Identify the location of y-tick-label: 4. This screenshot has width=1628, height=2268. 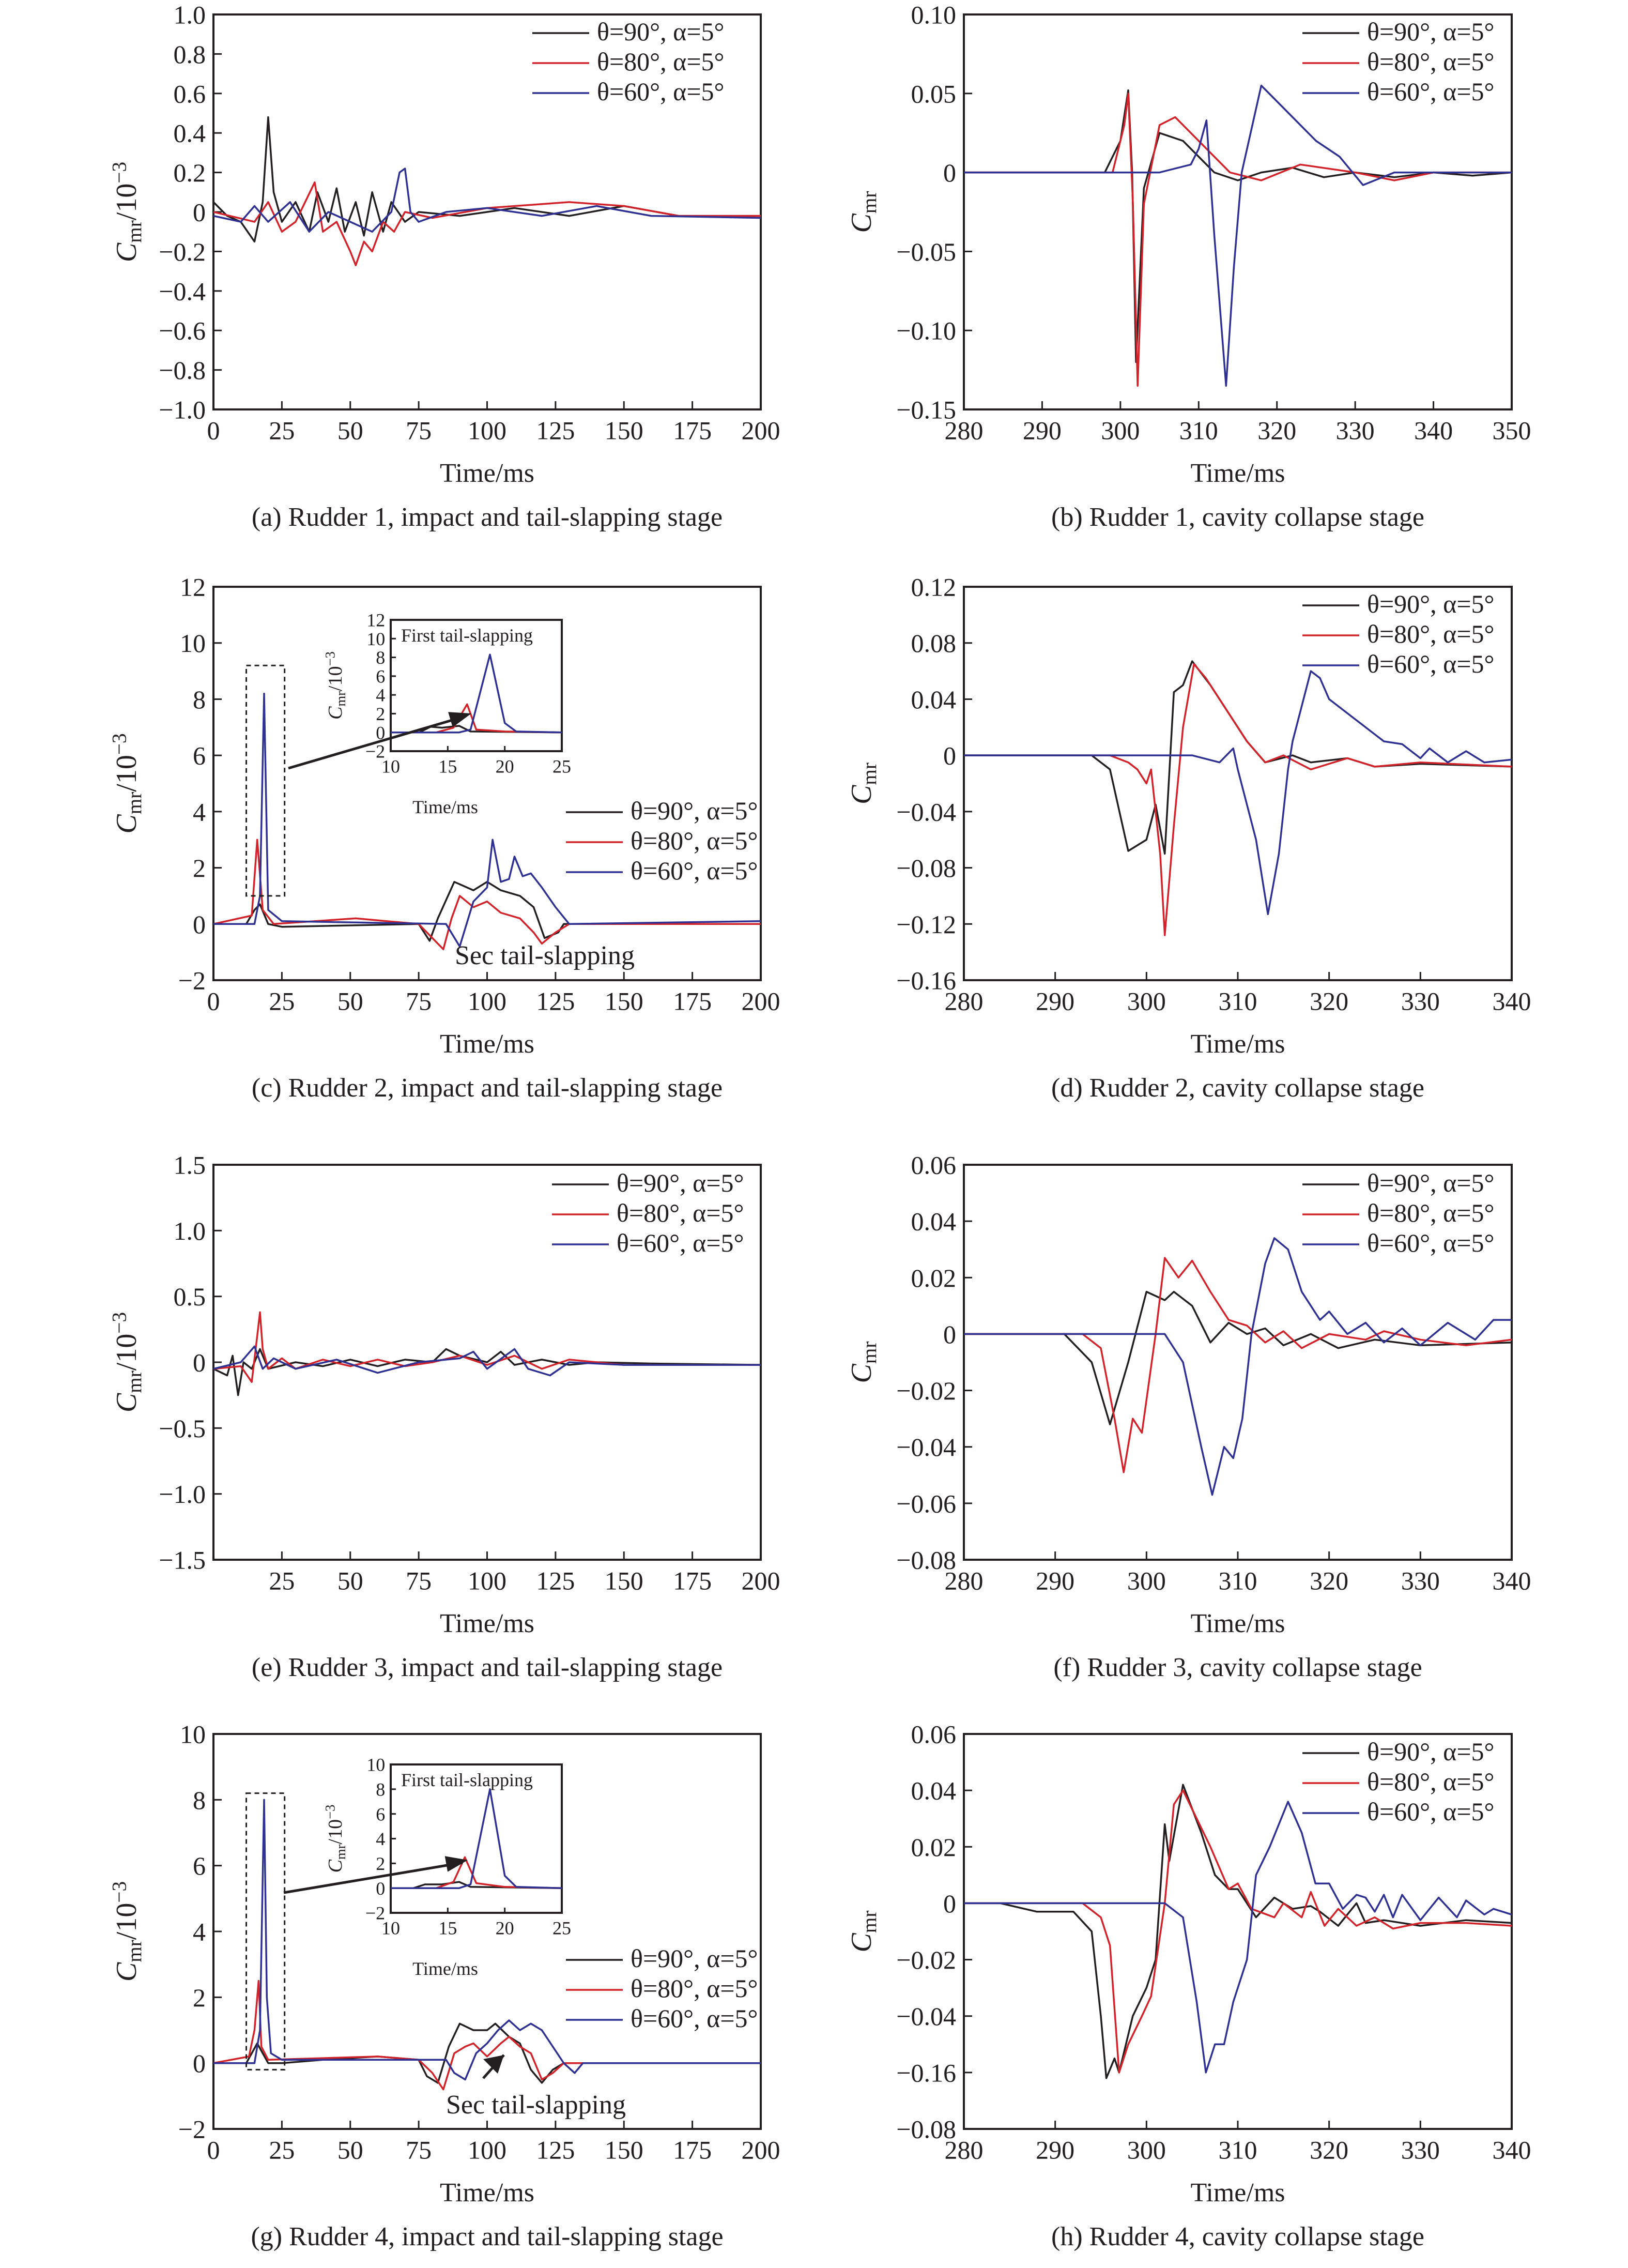
(200, 811).